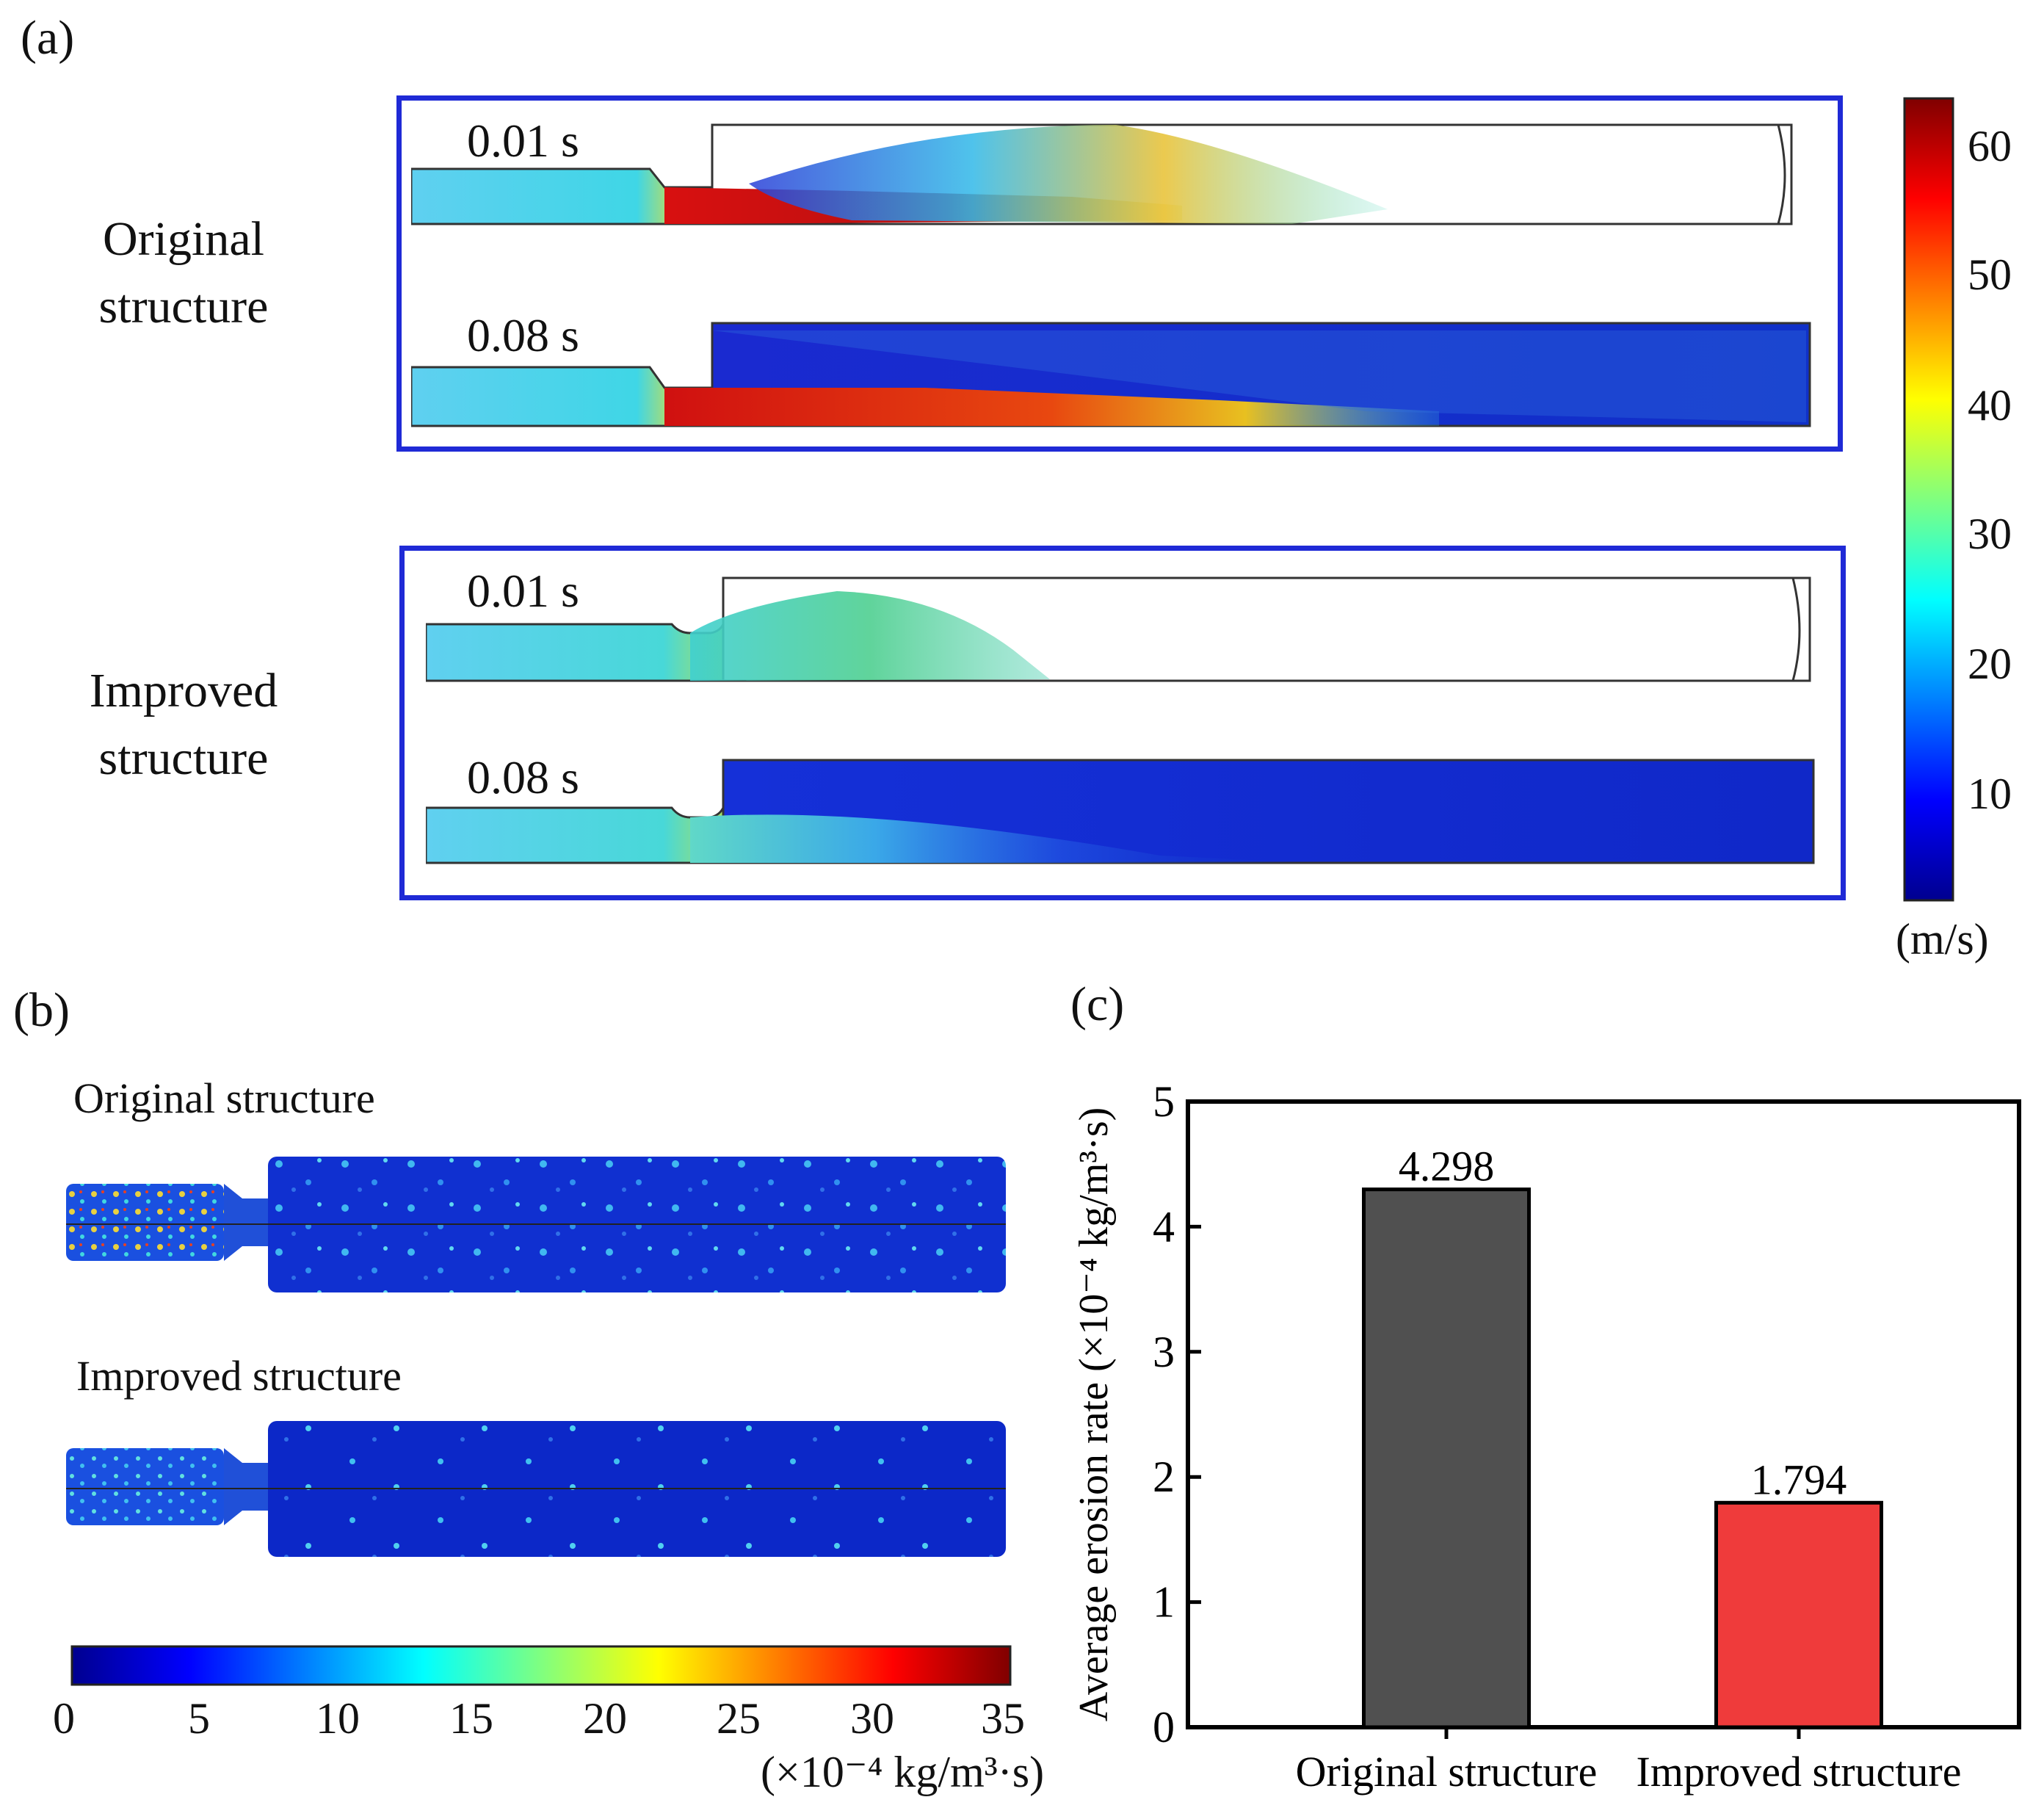 The width and height of the screenshot is (2044, 1808). What do you see at coordinates (183, 274) in the screenshot?
I see `original-row-label: Original structure` at bounding box center [183, 274].